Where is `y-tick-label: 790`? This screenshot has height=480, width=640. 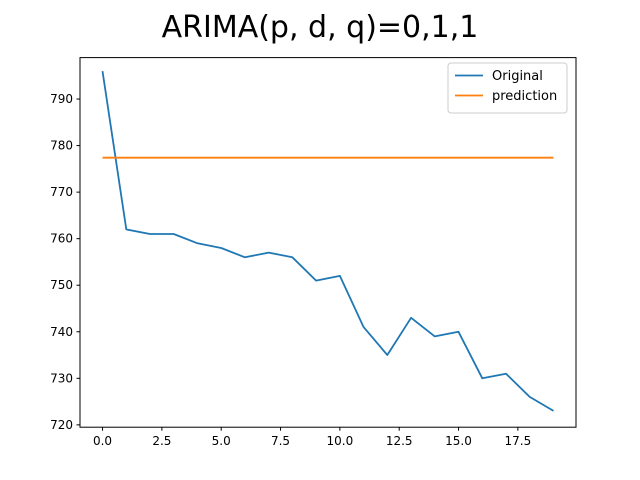
y-tick-label: 790 is located at coordinates (61, 99).